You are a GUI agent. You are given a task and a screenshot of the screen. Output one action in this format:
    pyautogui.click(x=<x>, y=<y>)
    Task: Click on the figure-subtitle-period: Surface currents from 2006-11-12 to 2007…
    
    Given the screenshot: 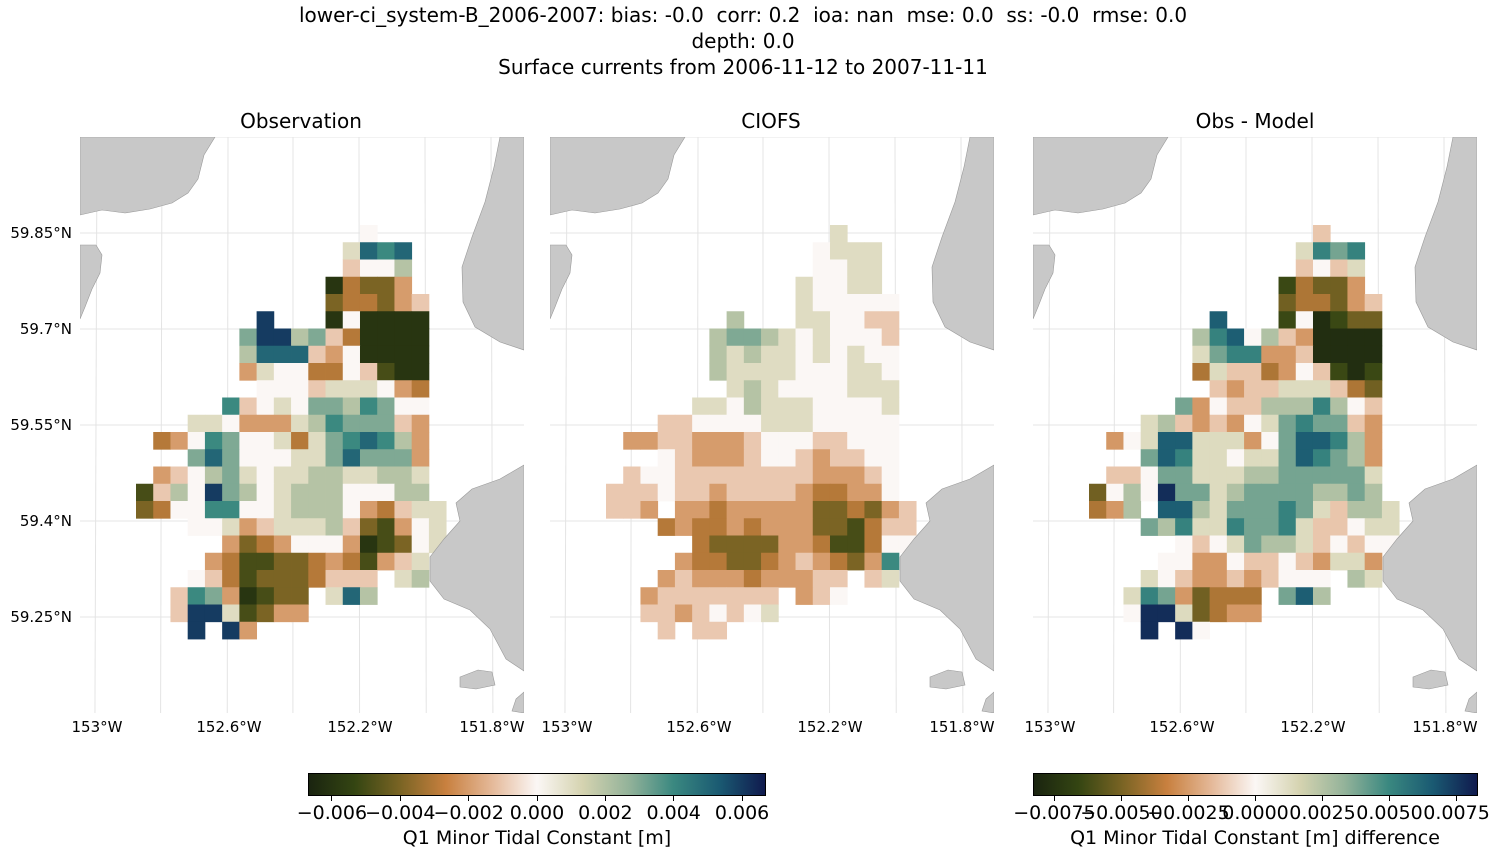 What is the action you would take?
    pyautogui.click(x=743, y=67)
    